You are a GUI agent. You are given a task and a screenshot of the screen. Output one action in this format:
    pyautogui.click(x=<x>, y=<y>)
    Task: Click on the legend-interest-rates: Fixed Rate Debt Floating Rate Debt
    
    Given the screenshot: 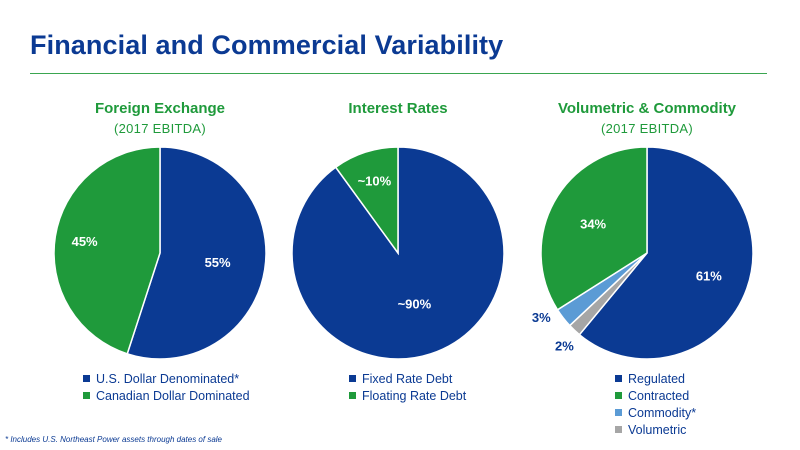 What is the action you would take?
    pyautogui.click(x=407, y=387)
    